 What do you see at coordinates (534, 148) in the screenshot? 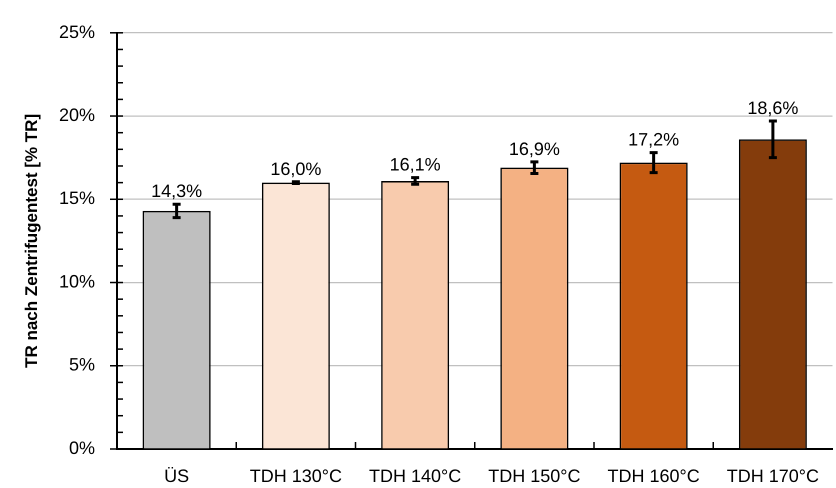
I see `data-label: 16,9%` at bounding box center [534, 148].